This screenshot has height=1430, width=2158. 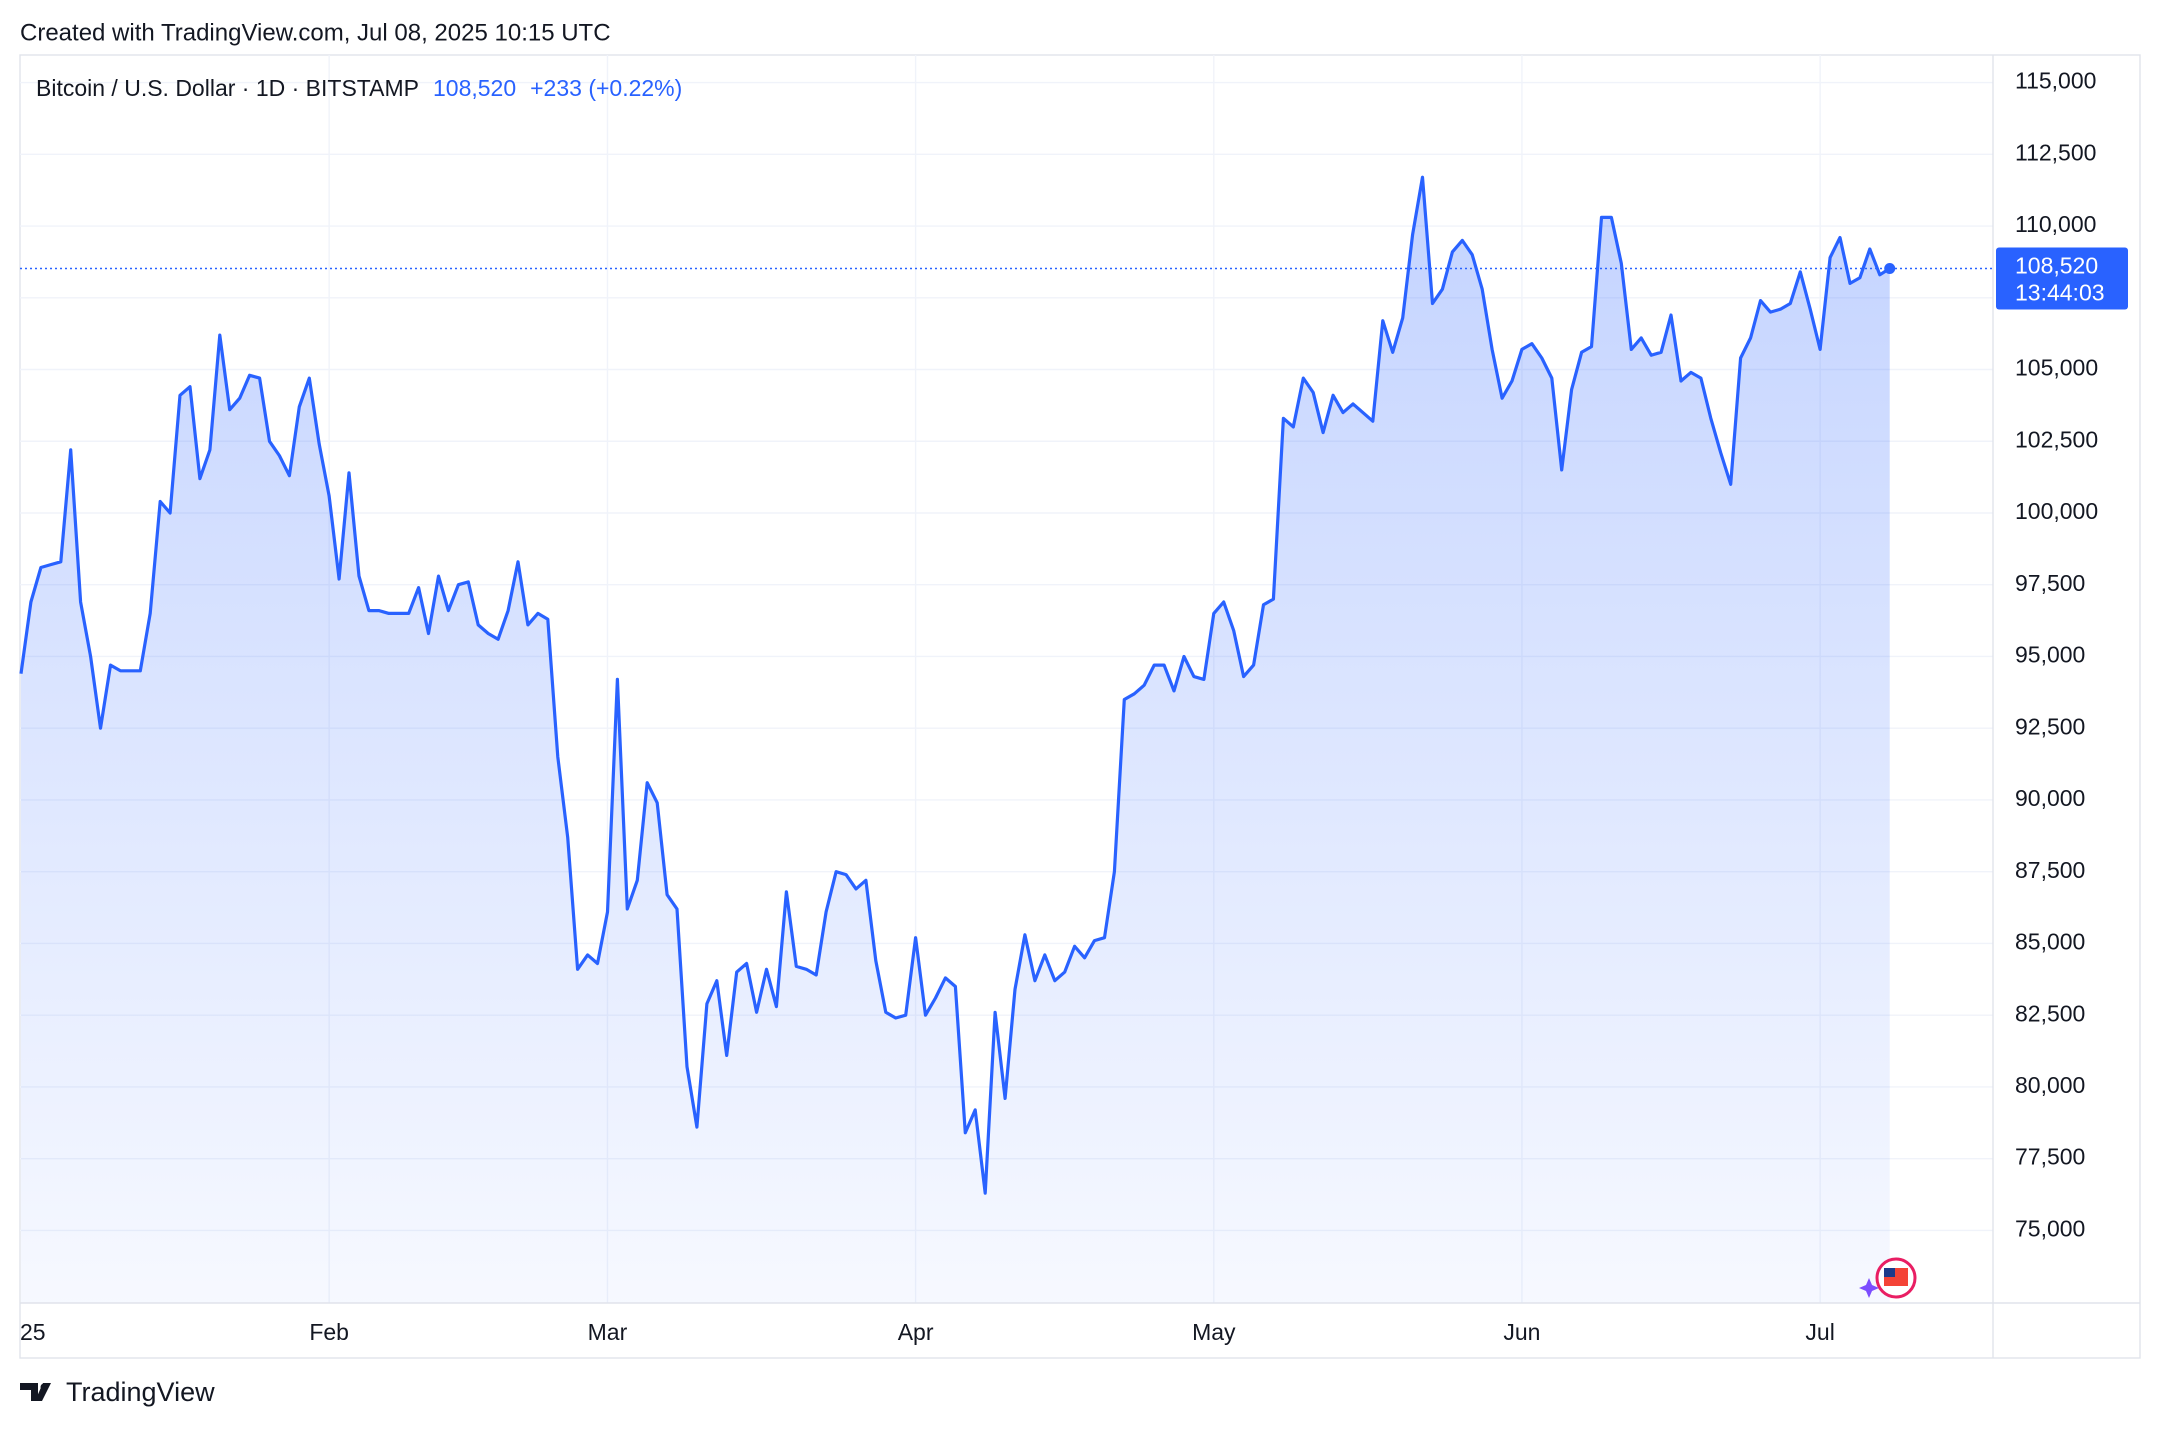 I want to click on y-tick-label: 90,000, so click(x=2050, y=798).